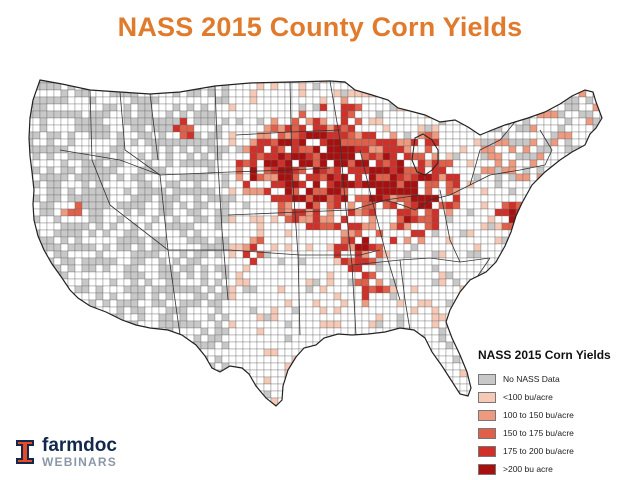 The image size is (640, 480). Describe the element at coordinates (558, 469) in the screenshot. I see `legend-item-over-200: >200 bu acre` at that location.